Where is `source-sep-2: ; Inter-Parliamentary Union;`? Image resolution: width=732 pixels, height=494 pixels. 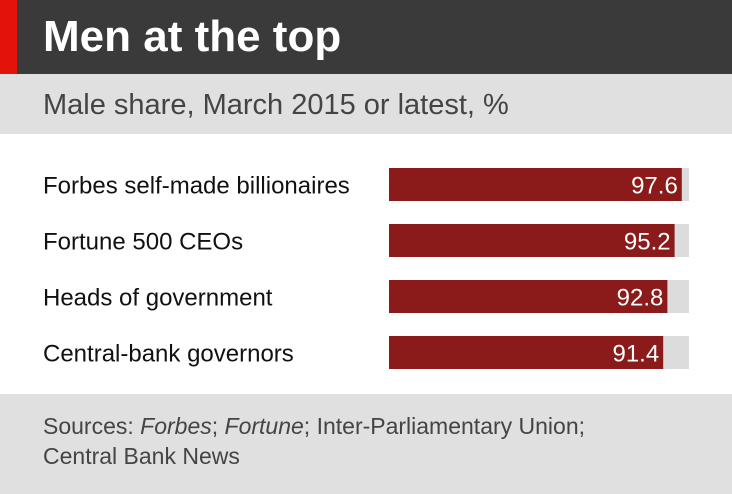
source-sep-2: ; Inter-Parliamentary Union; is located at coordinates (444, 426).